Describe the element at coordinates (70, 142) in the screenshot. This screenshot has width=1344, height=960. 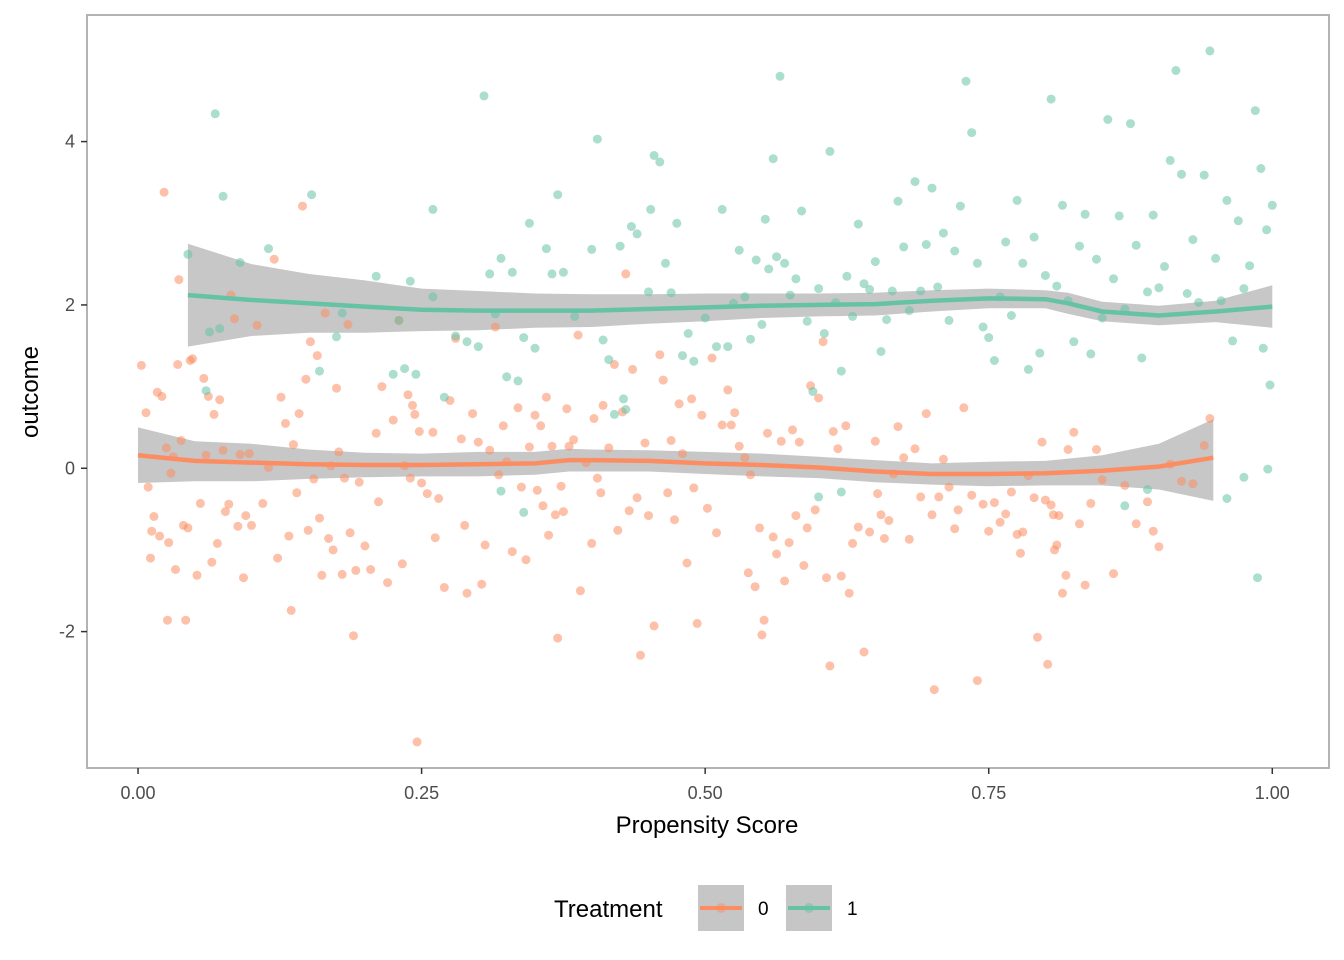
I see `y-tick-label: 4` at that location.